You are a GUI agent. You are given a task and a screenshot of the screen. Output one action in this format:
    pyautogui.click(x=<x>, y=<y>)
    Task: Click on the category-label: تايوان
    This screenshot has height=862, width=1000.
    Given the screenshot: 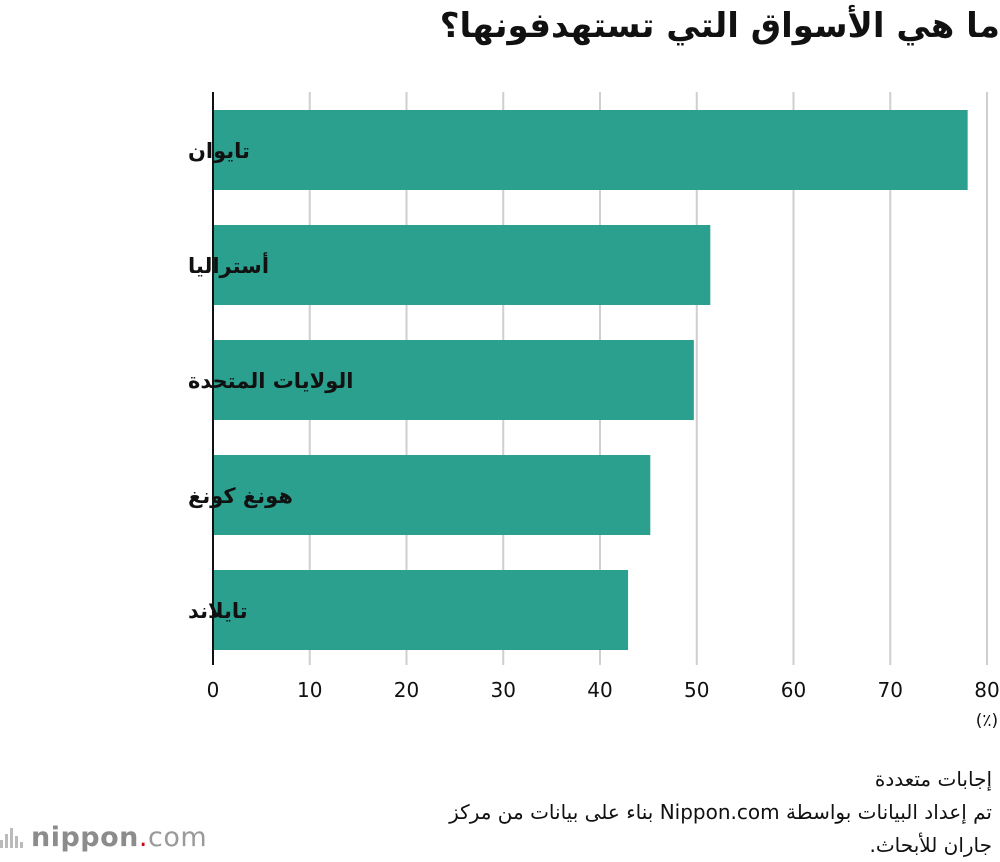 What is the action you would take?
    pyautogui.click(x=219, y=151)
    